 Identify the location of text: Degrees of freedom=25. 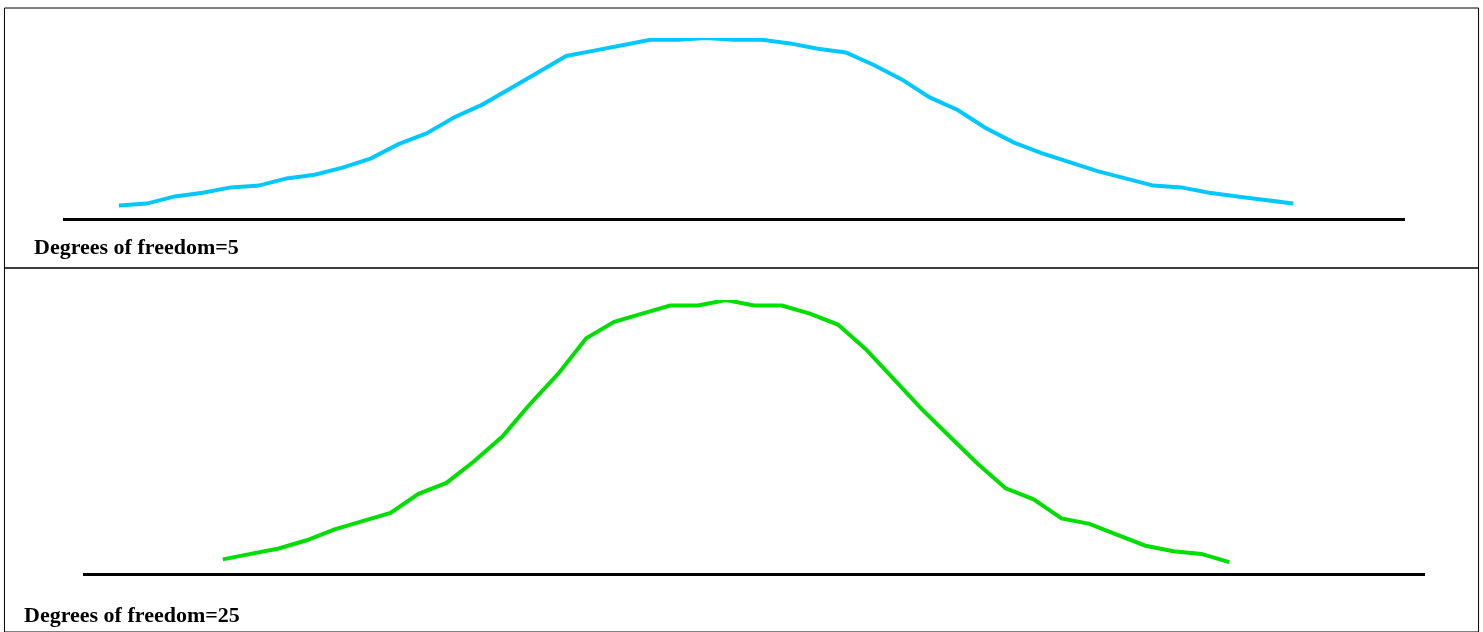
(132, 614).